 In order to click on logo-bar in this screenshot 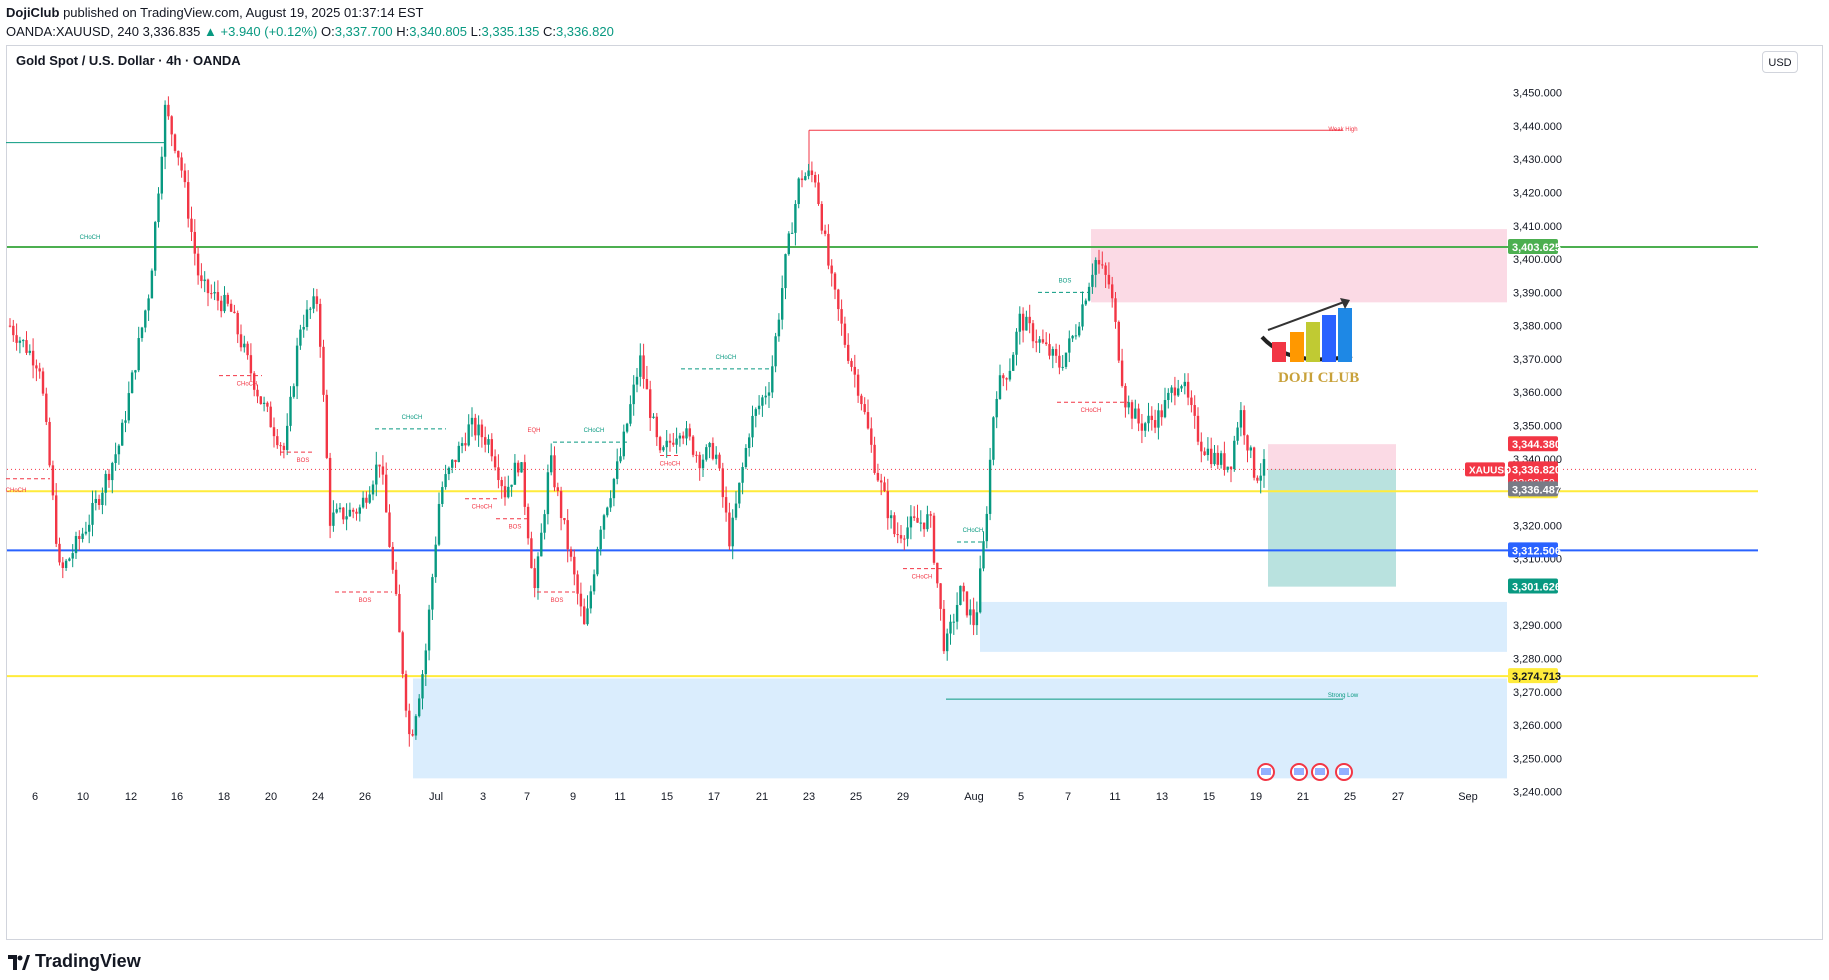, I will do `click(1297, 347)`.